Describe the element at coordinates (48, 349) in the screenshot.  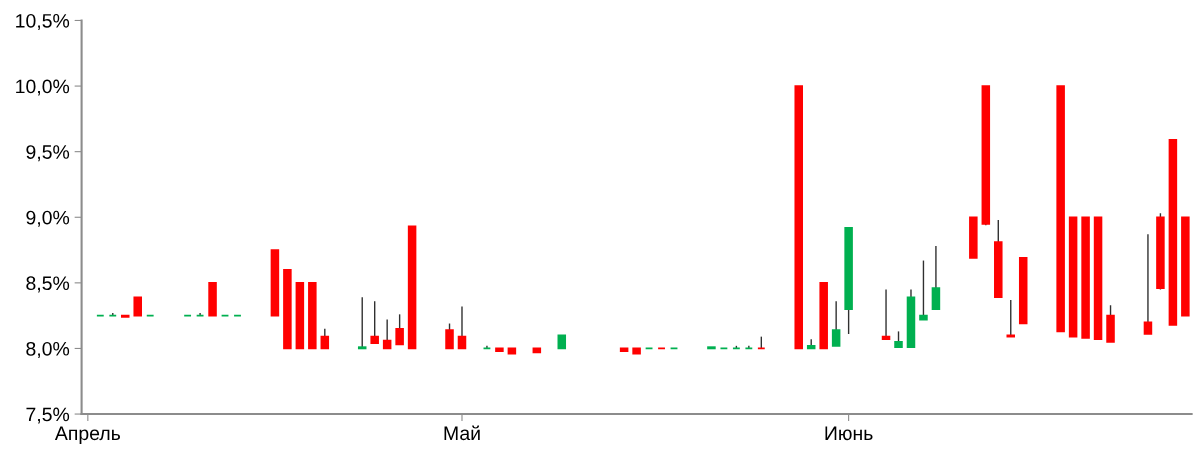
I see `y-tick-label: 8,0%` at that location.